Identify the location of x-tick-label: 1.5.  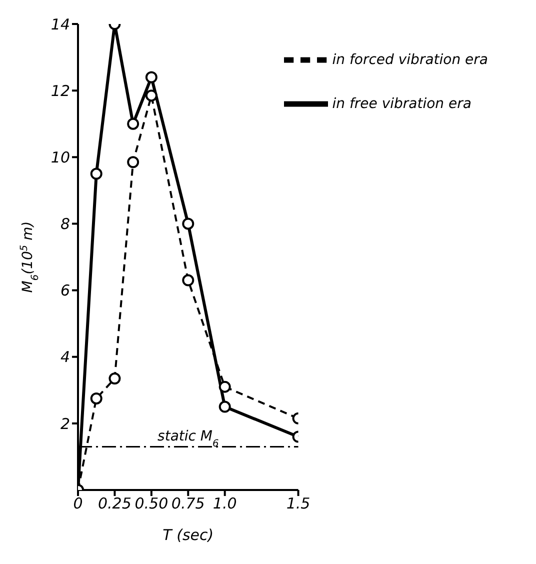
(298, 503).